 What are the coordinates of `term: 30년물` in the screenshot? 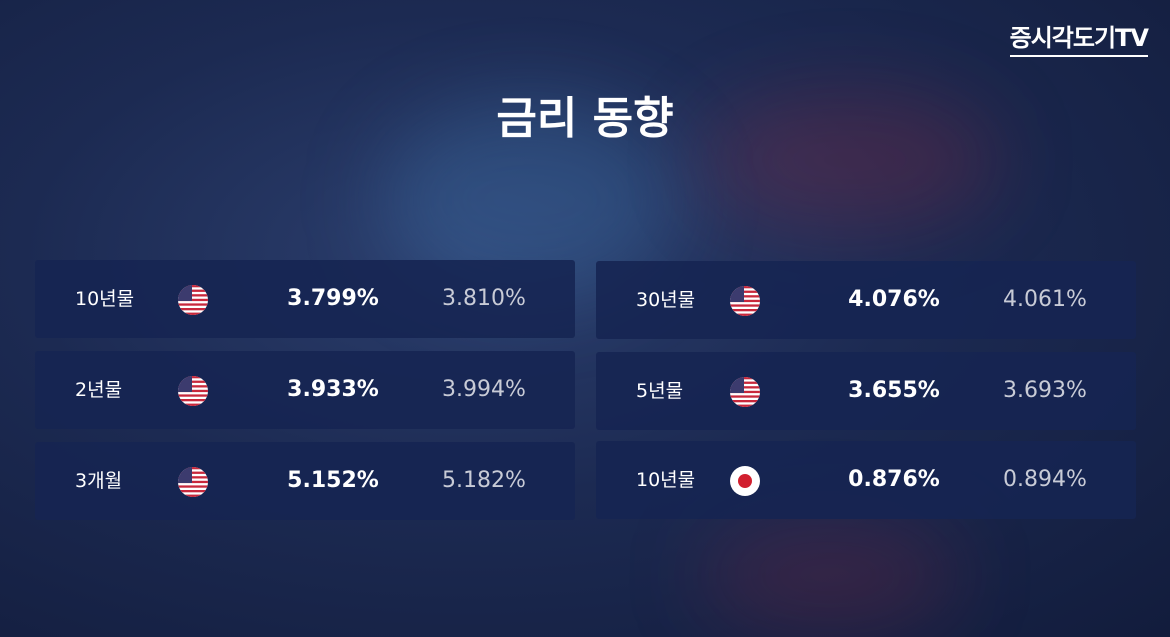 It's located at (666, 300).